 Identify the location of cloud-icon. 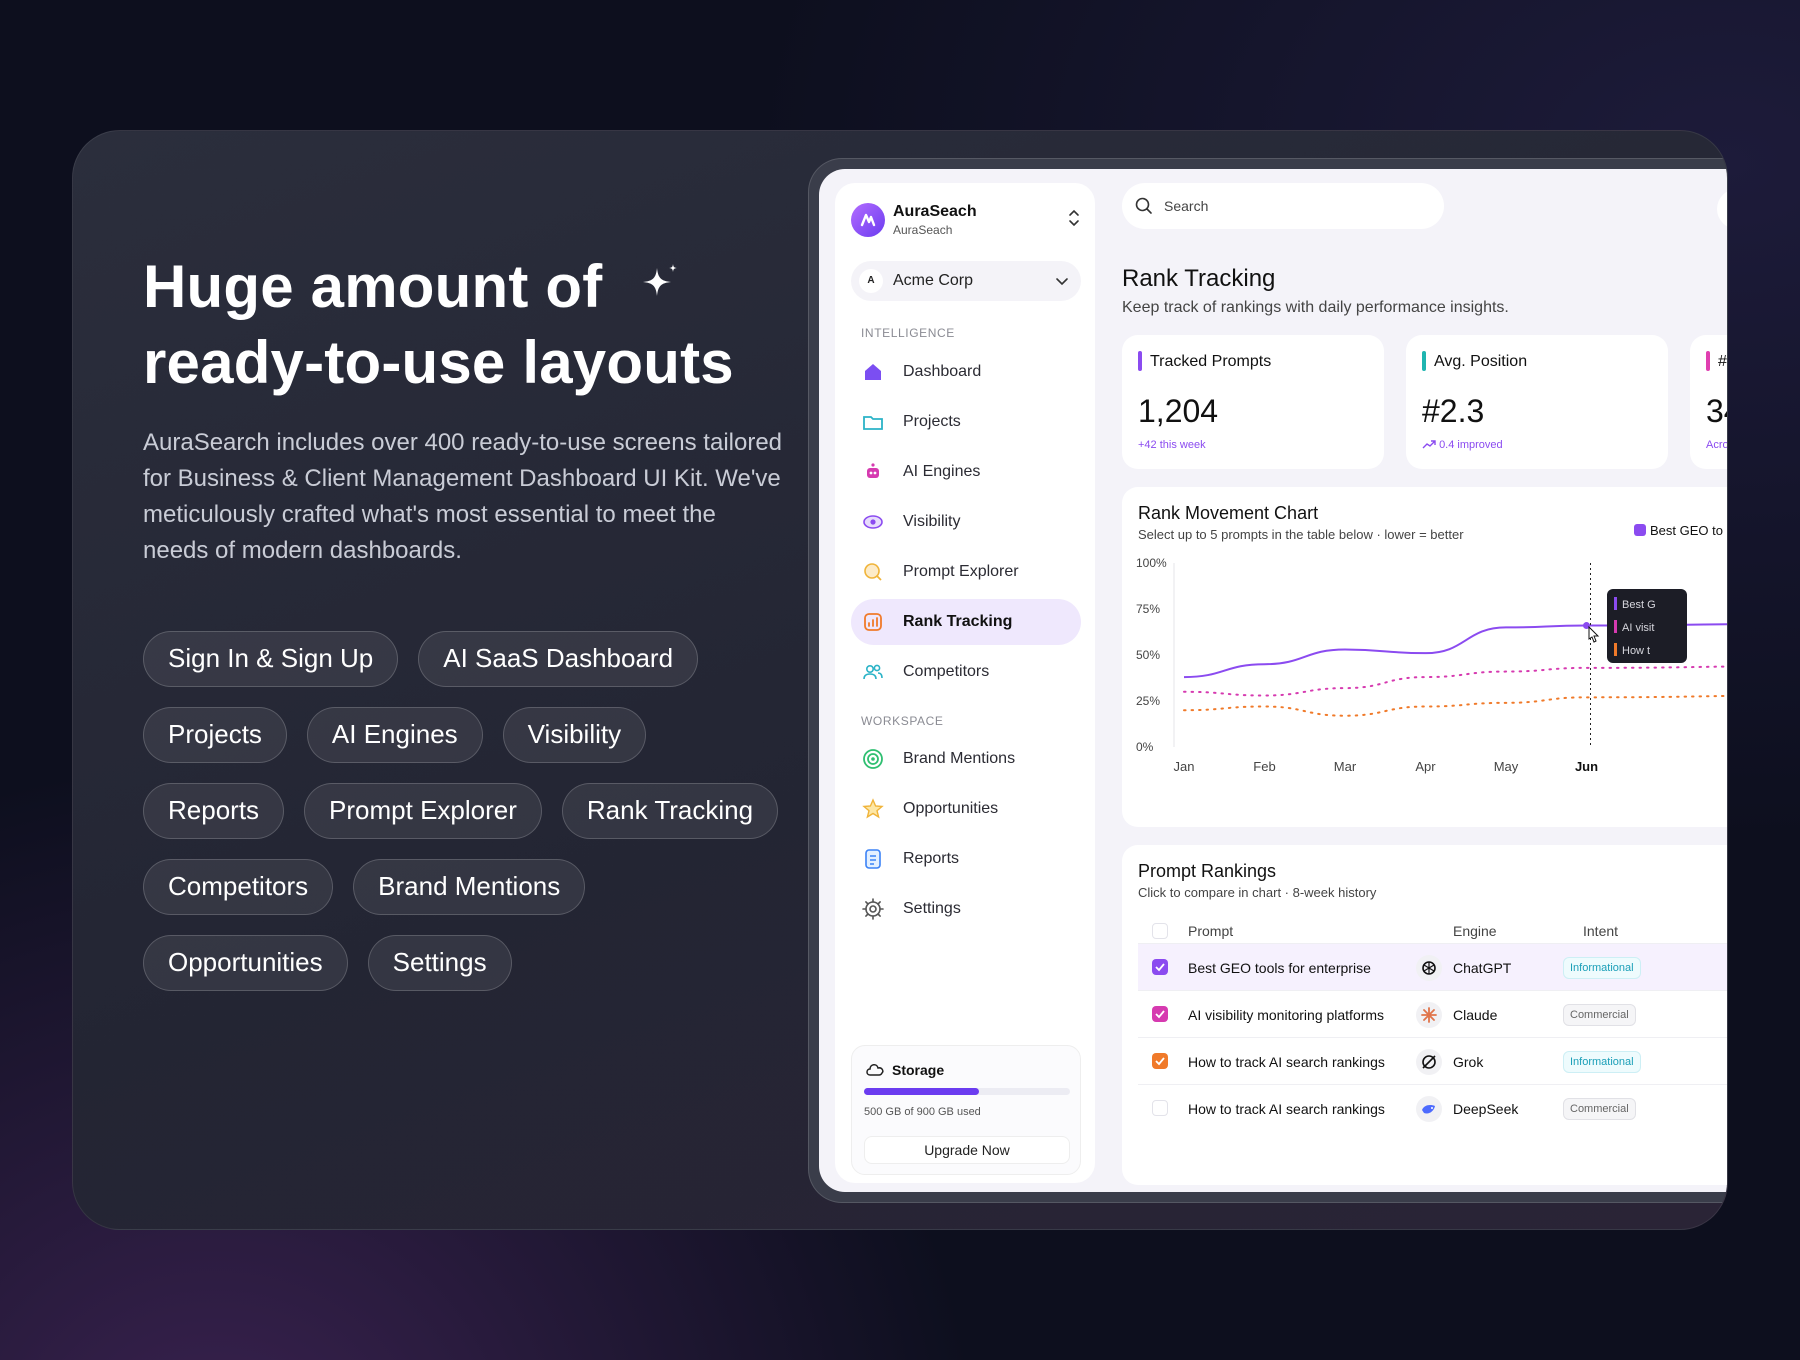
(875, 1070).